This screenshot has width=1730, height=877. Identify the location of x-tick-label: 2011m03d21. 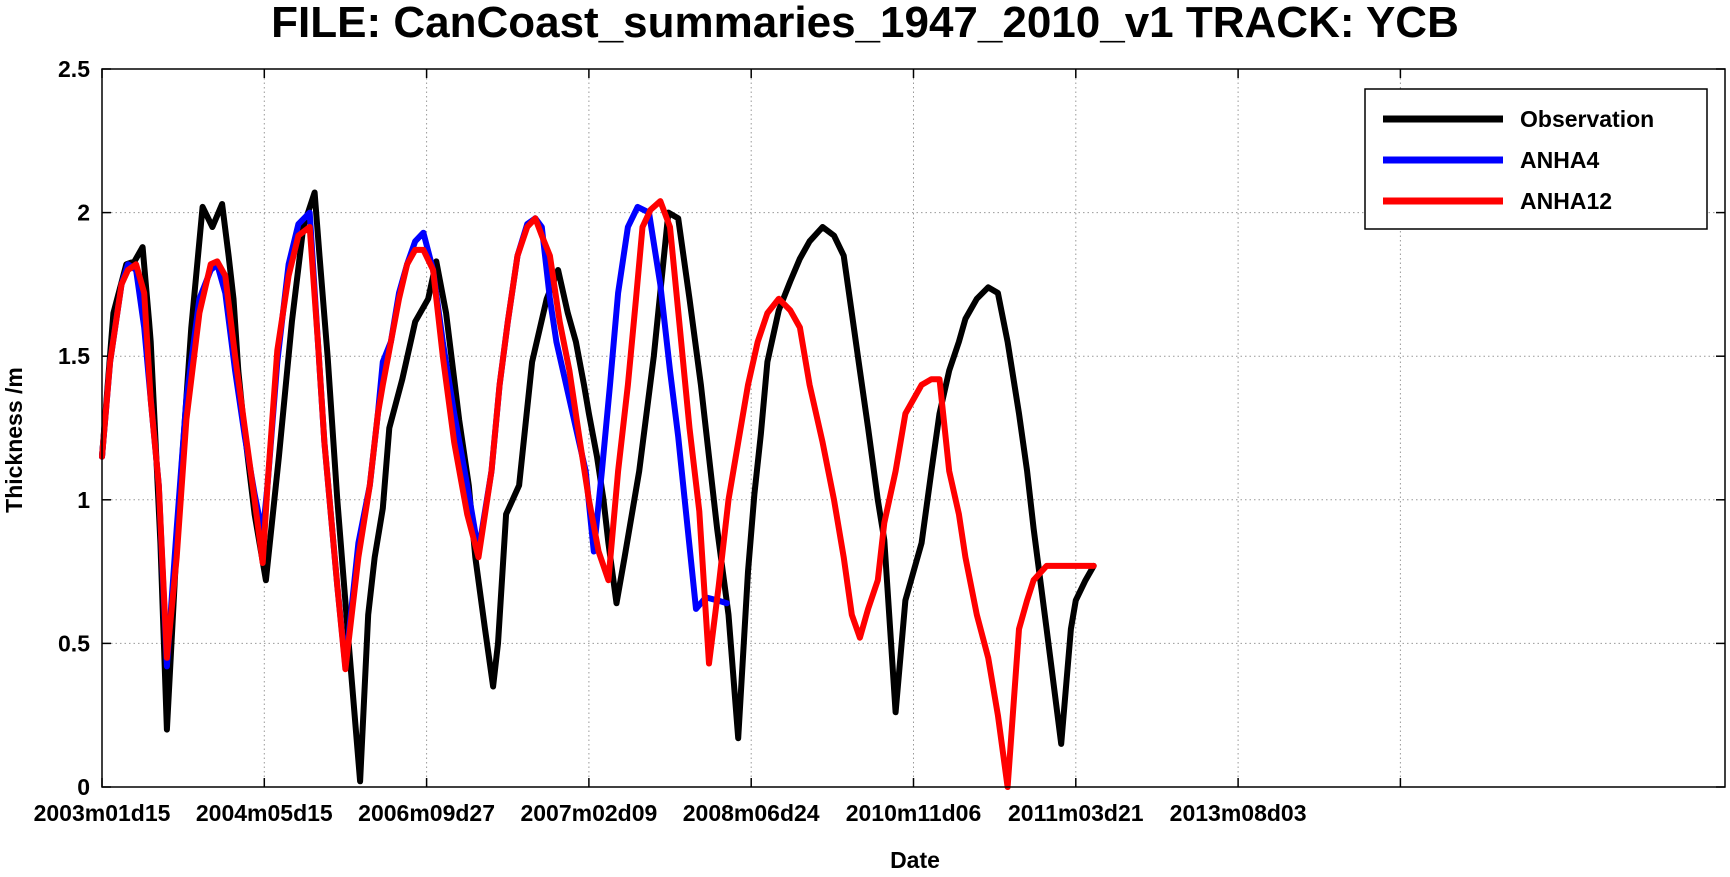
(1076, 813).